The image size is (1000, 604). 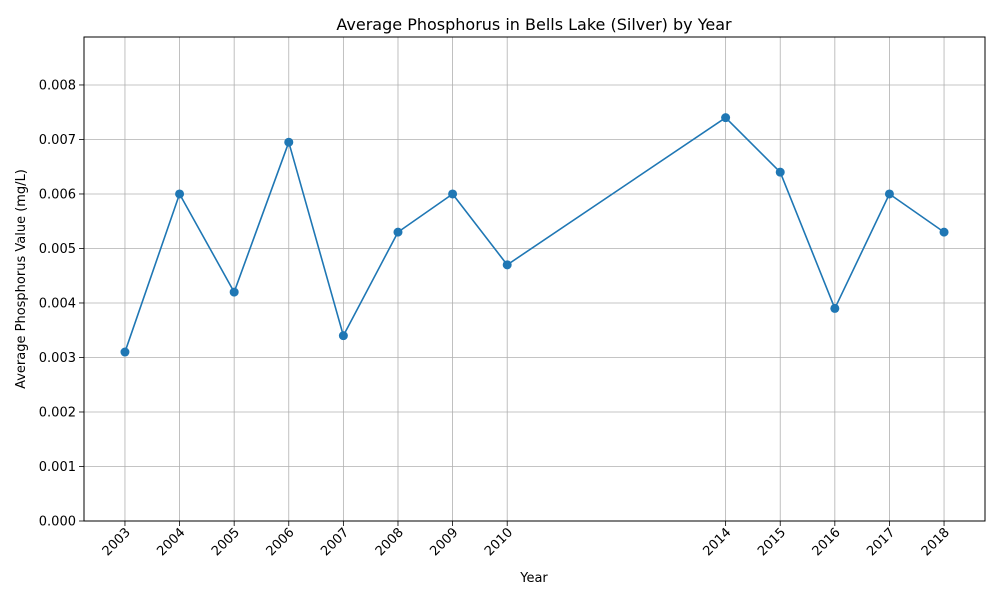 What do you see at coordinates (57, 85) in the screenshot?
I see `y-tick-label: 0.008` at bounding box center [57, 85].